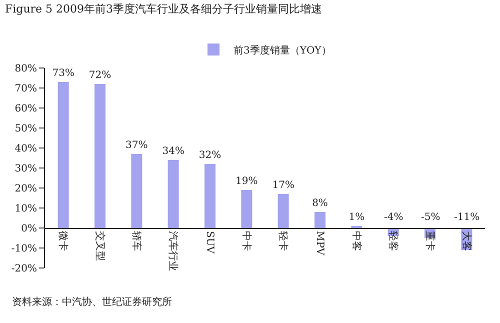 The width and height of the screenshot is (500, 323). Describe the element at coordinates (25, 89) in the screenshot. I see `y-tick-label: 70%` at that location.